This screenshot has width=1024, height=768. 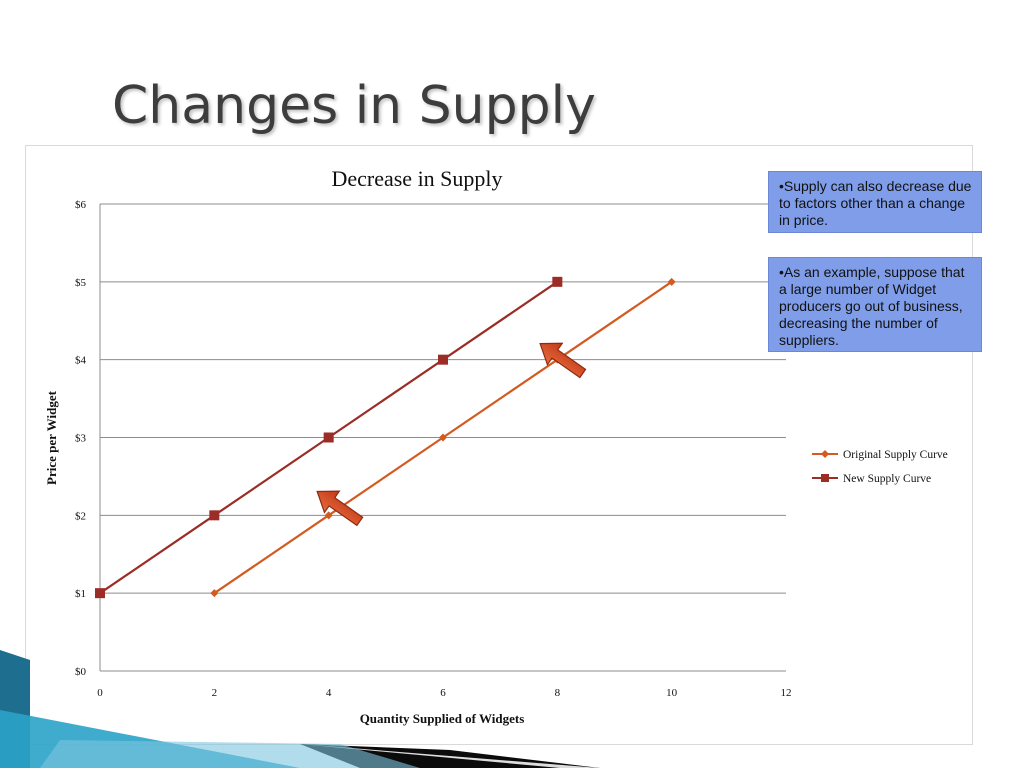 I want to click on y-tick-label: $1, so click(x=80, y=594).